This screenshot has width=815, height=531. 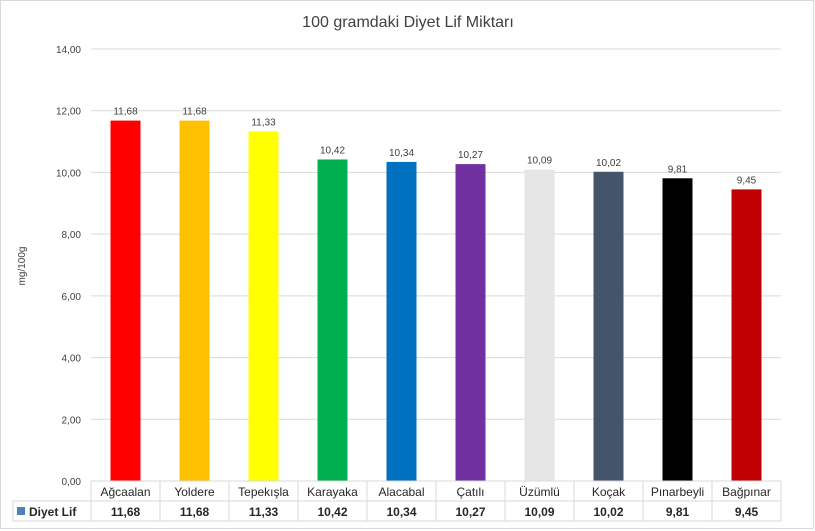 What do you see at coordinates (263, 122) in the screenshot?
I see `data-label: 11,33` at bounding box center [263, 122].